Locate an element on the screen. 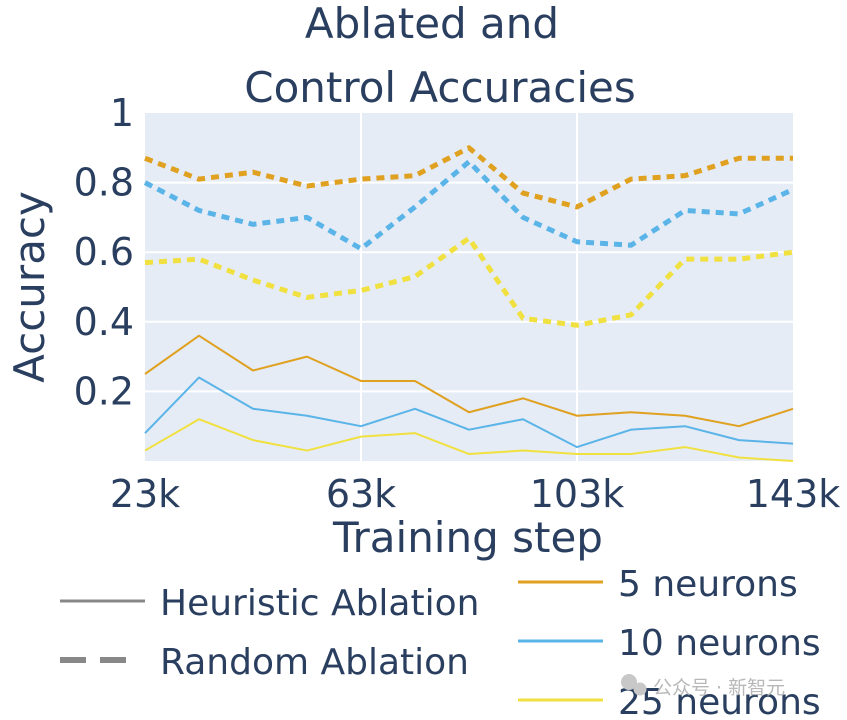  x-axis-title: Training step is located at coordinates (467, 537).